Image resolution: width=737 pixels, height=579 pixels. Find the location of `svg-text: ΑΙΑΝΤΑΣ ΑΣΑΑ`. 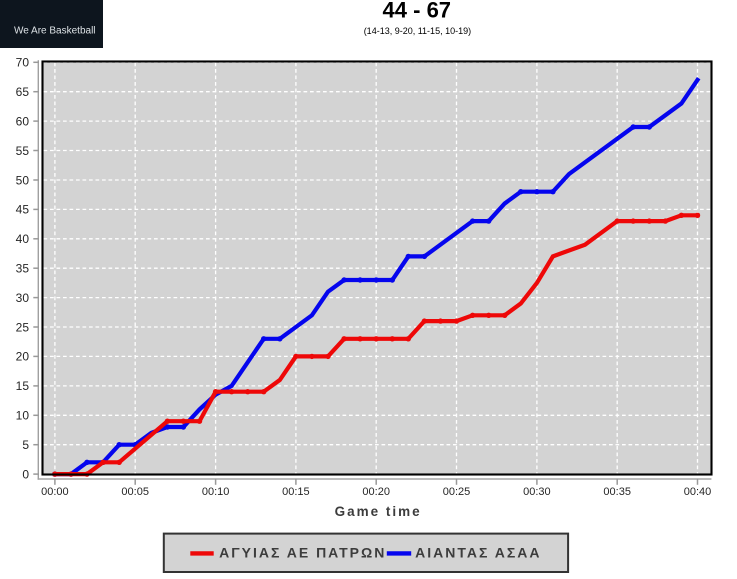

svg-text: ΑΙΑΝΤΑΣ ΑΣΑΑ is located at coordinates (478, 553).